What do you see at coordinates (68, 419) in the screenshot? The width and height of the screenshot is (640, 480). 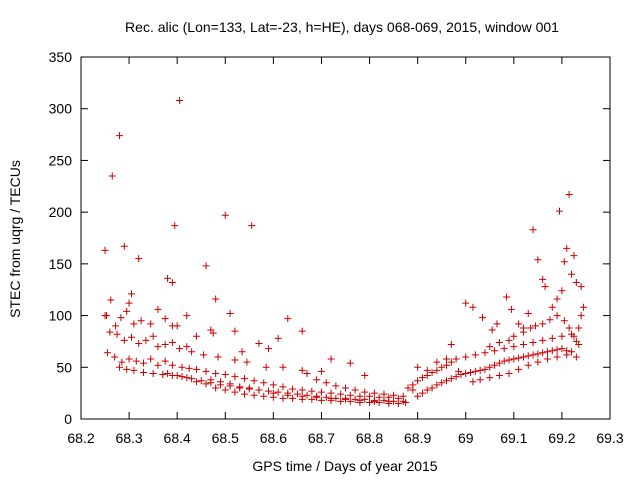 I see `y-tick-label: 0` at bounding box center [68, 419].